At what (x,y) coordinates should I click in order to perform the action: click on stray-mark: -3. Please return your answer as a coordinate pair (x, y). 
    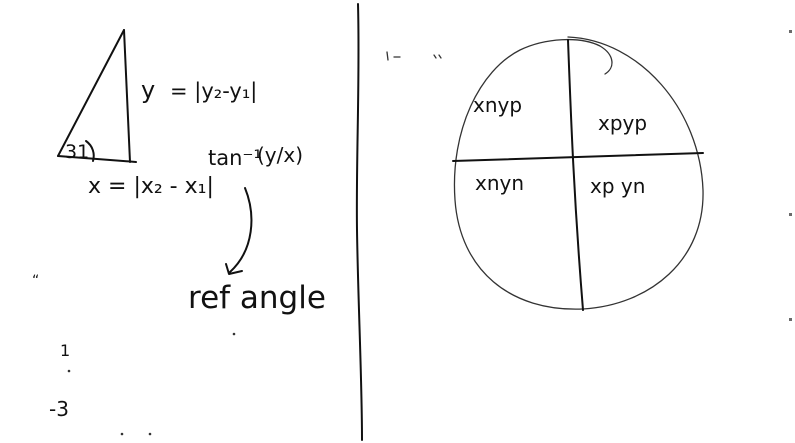
    Looking at the image, I should click on (59, 409).